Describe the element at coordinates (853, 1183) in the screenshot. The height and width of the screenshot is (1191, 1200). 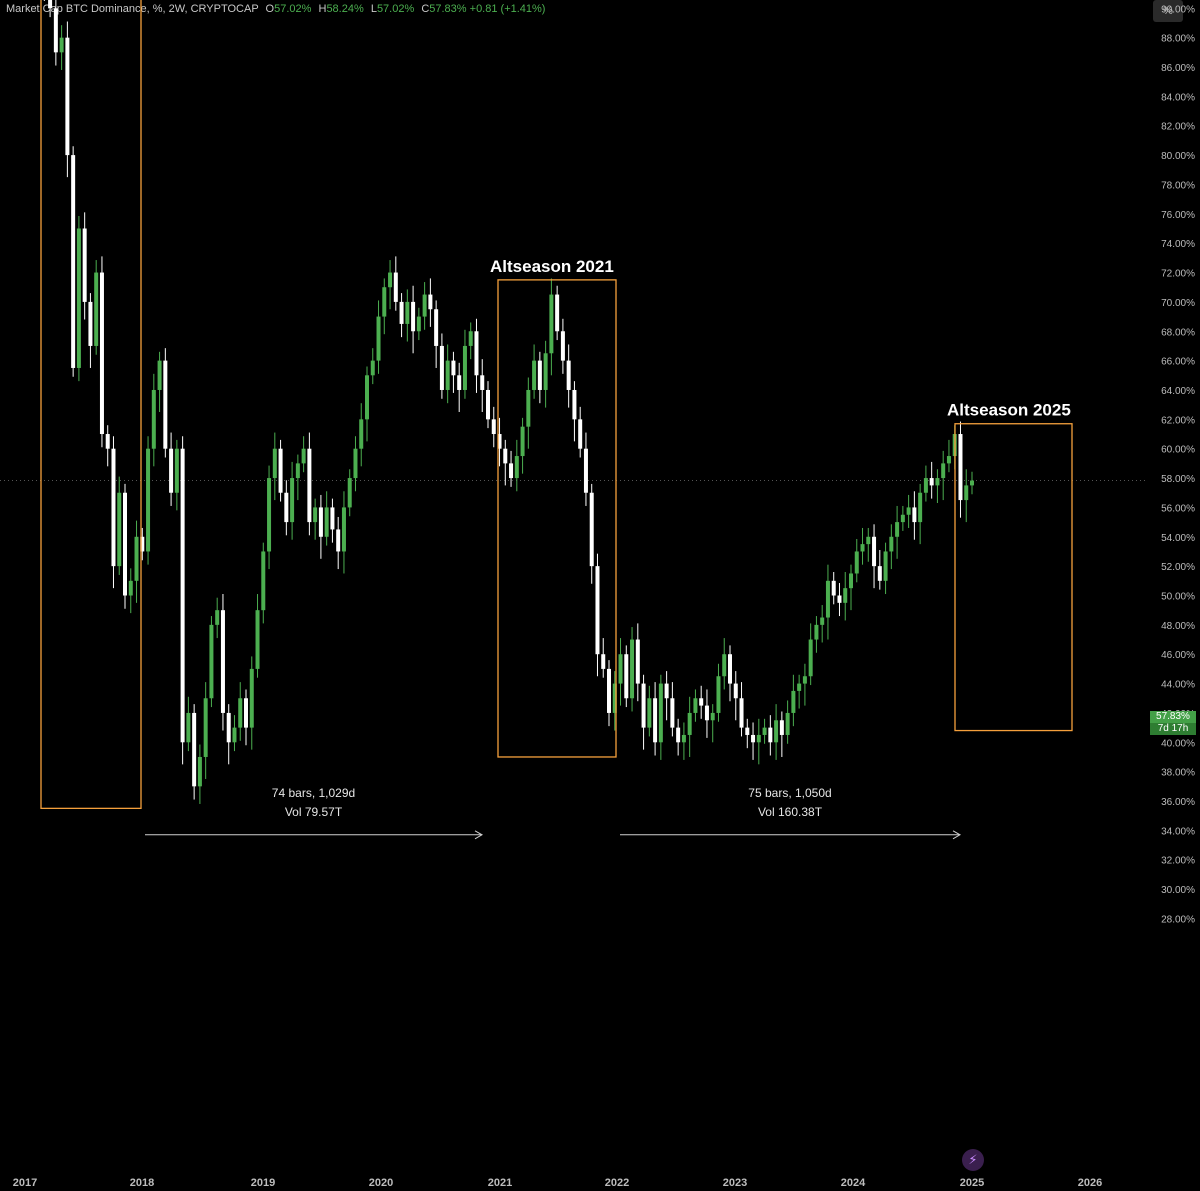
I see `x-tick-label: 2024` at that location.